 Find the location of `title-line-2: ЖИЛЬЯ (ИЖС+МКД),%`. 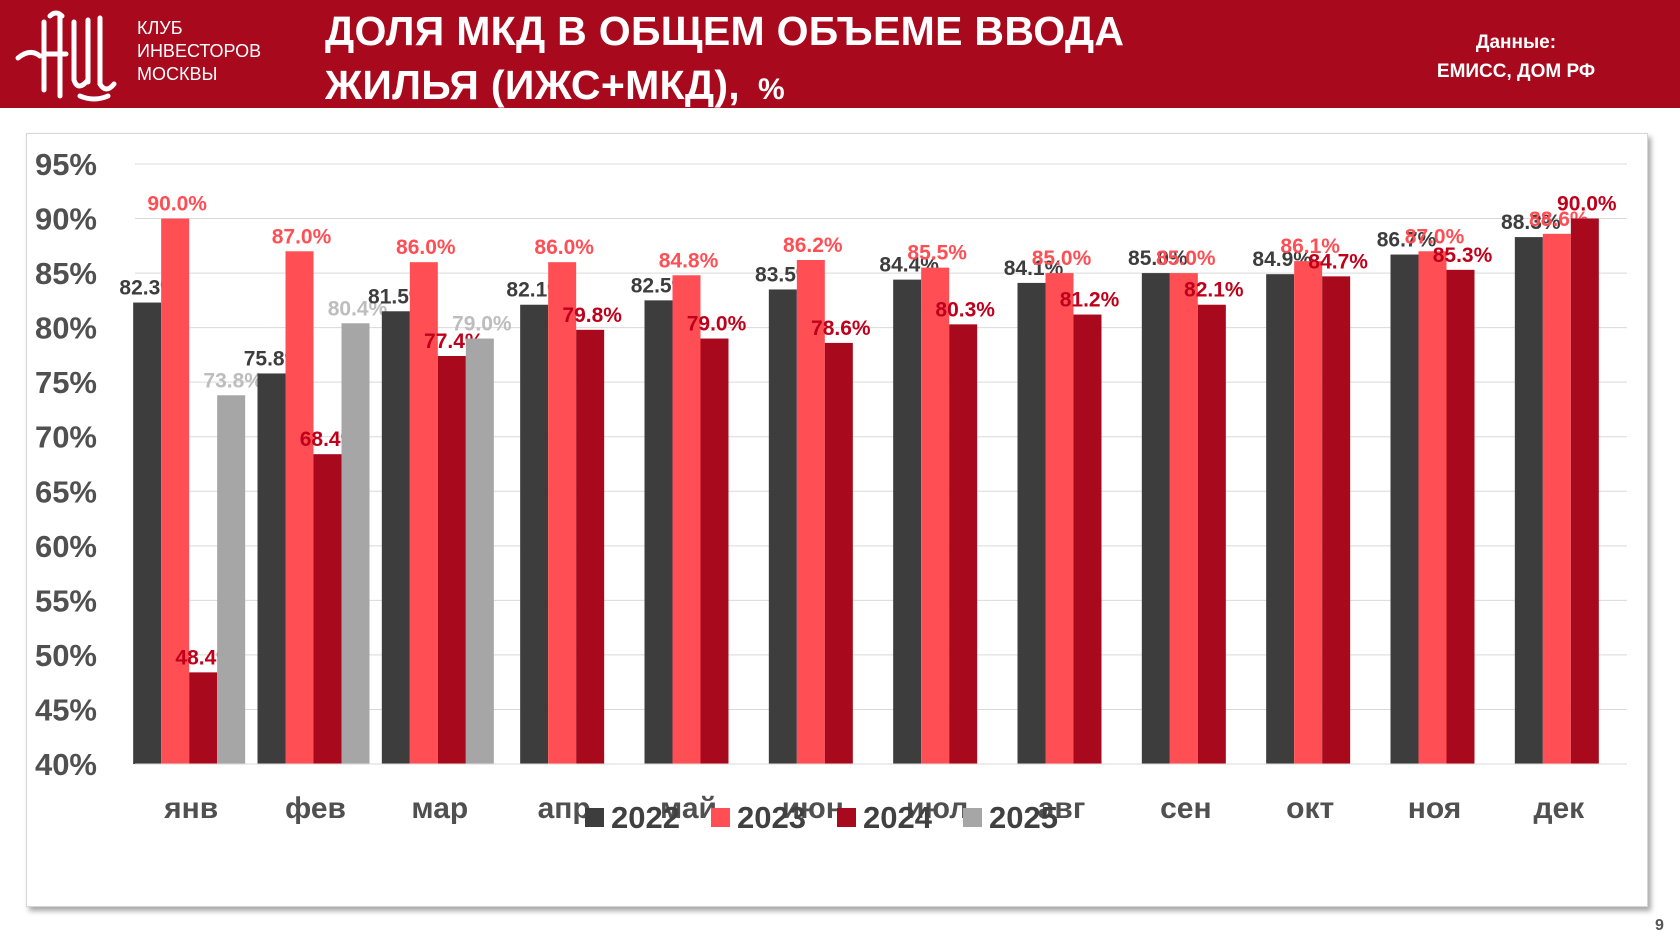

title-line-2: ЖИЛЬЯ (ИЖС+МКД),% is located at coordinates (724, 87).